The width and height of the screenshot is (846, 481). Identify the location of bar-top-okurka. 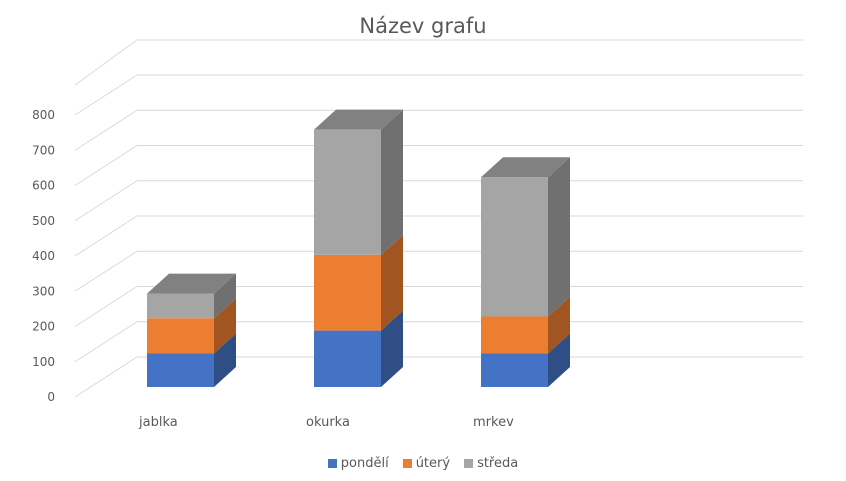
(358, 119).